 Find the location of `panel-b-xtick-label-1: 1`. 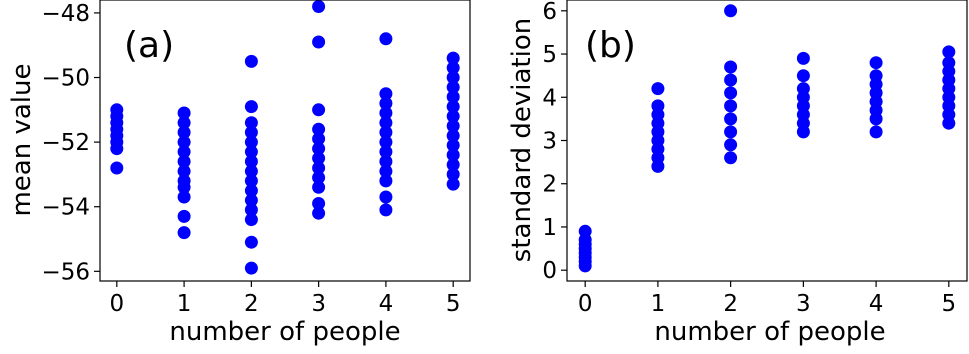

panel-b-xtick-label-1: 1 is located at coordinates (658, 304).